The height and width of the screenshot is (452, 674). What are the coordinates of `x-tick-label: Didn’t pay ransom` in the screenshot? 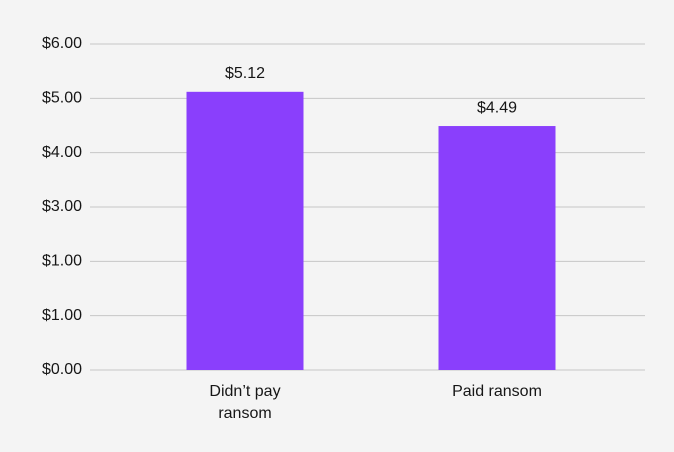 It's located at (245, 402).